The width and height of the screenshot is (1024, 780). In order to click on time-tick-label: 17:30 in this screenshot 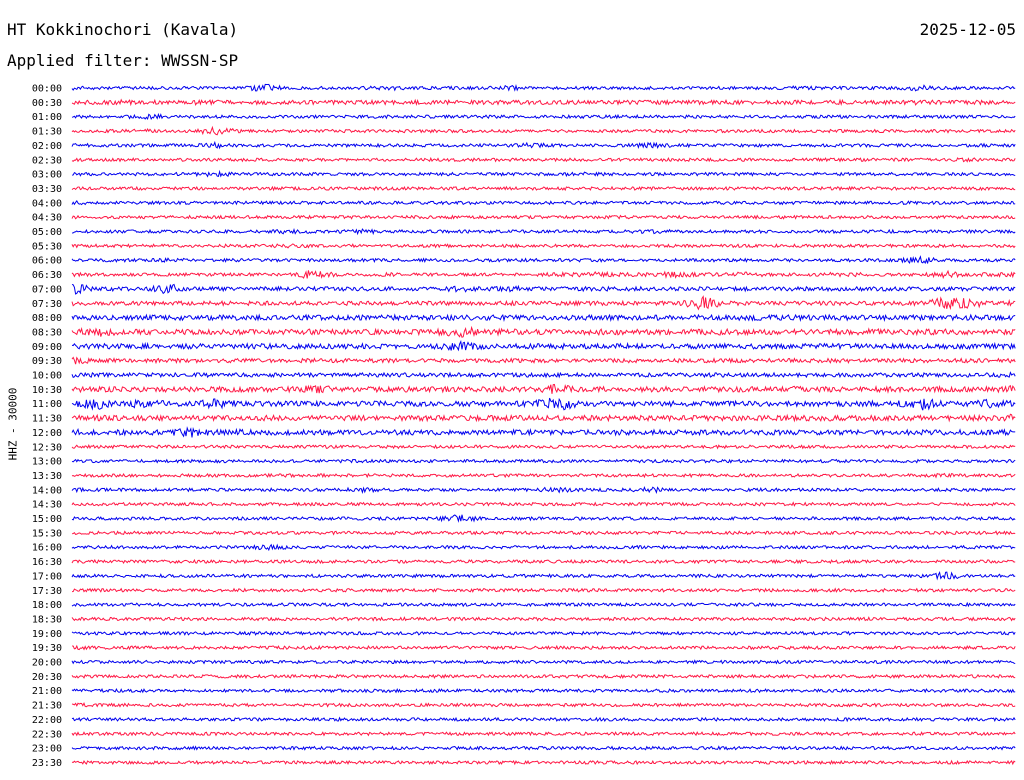, I will do `click(47, 591)`.